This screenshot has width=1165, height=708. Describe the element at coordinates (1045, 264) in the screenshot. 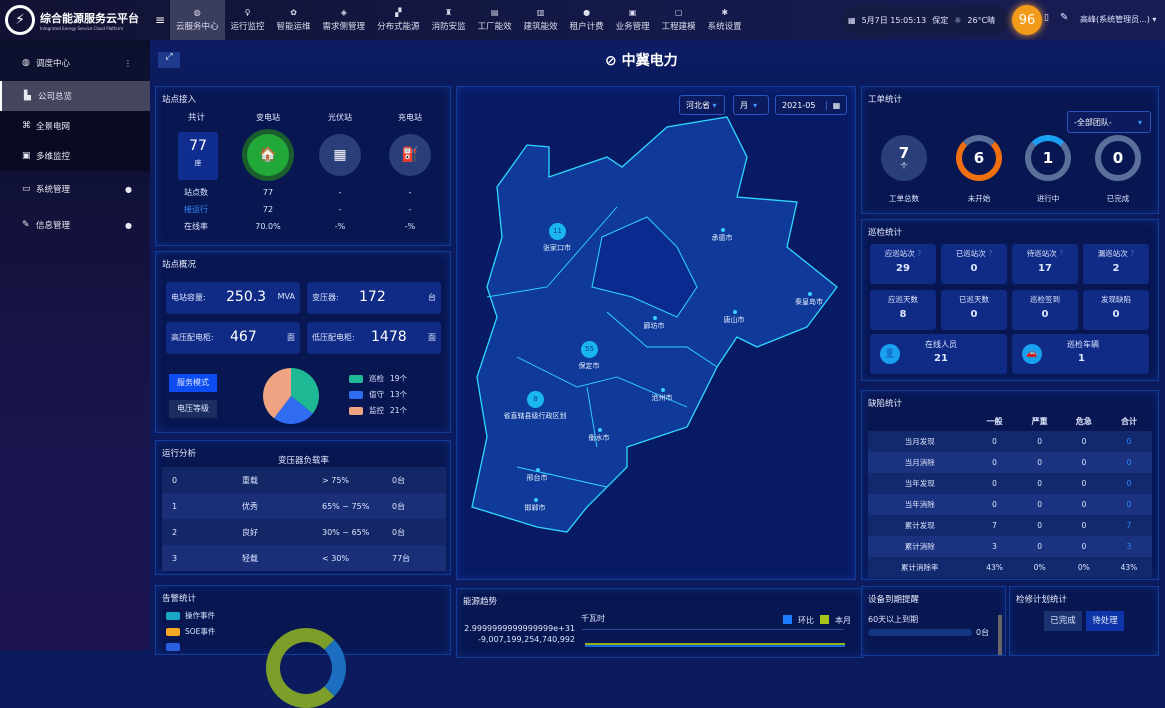

I see `inspection-stat: 待巡站次 ? 17` at that location.